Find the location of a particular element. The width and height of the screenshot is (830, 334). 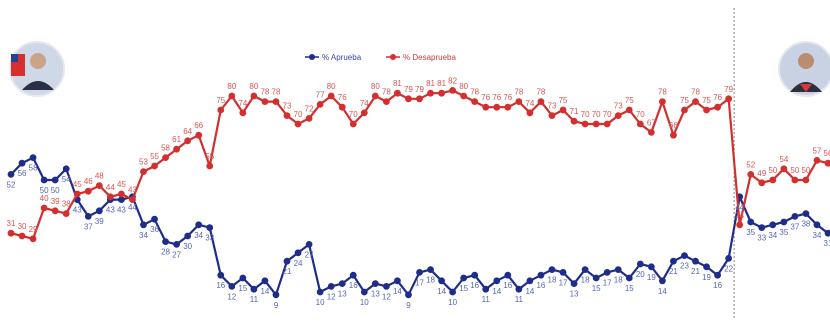

data-label-approve: 24 is located at coordinates (298, 263).